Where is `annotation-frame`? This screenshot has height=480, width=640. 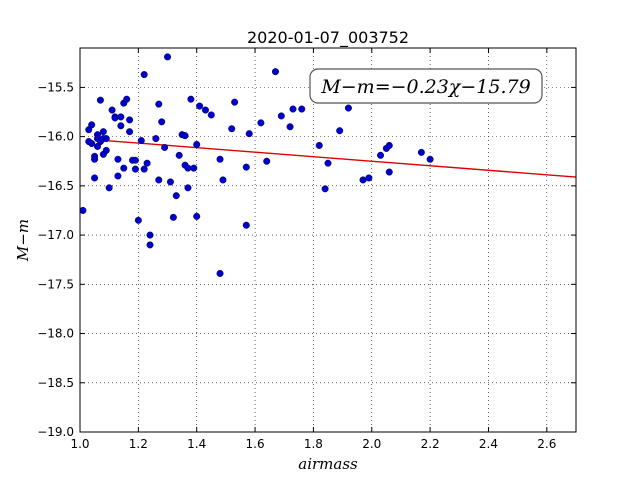
annotation-frame is located at coordinates (426, 86).